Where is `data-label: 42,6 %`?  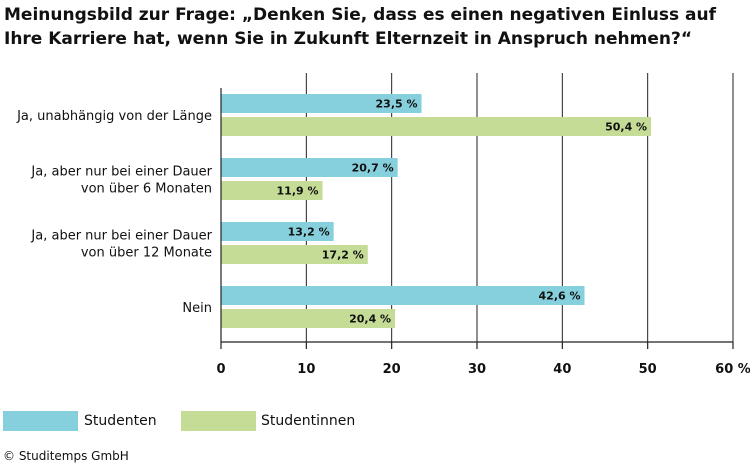
data-label: 42,6 % is located at coordinates (560, 296).